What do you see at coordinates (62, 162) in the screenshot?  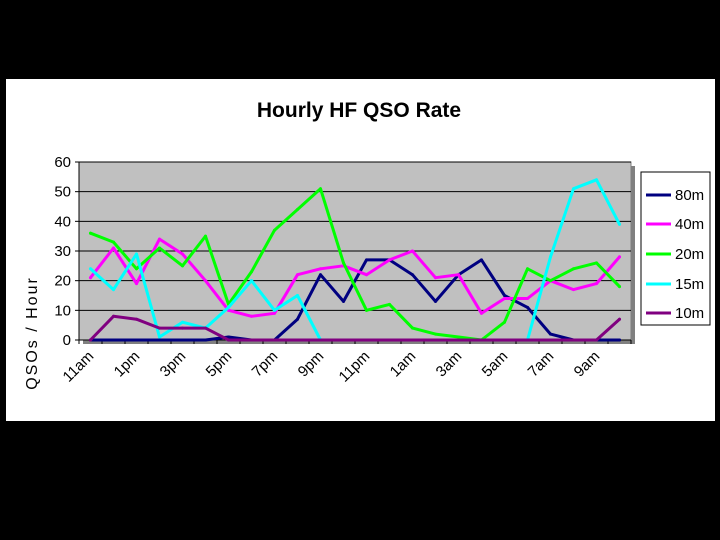 I see `y-tick-label: 60` at bounding box center [62, 162].